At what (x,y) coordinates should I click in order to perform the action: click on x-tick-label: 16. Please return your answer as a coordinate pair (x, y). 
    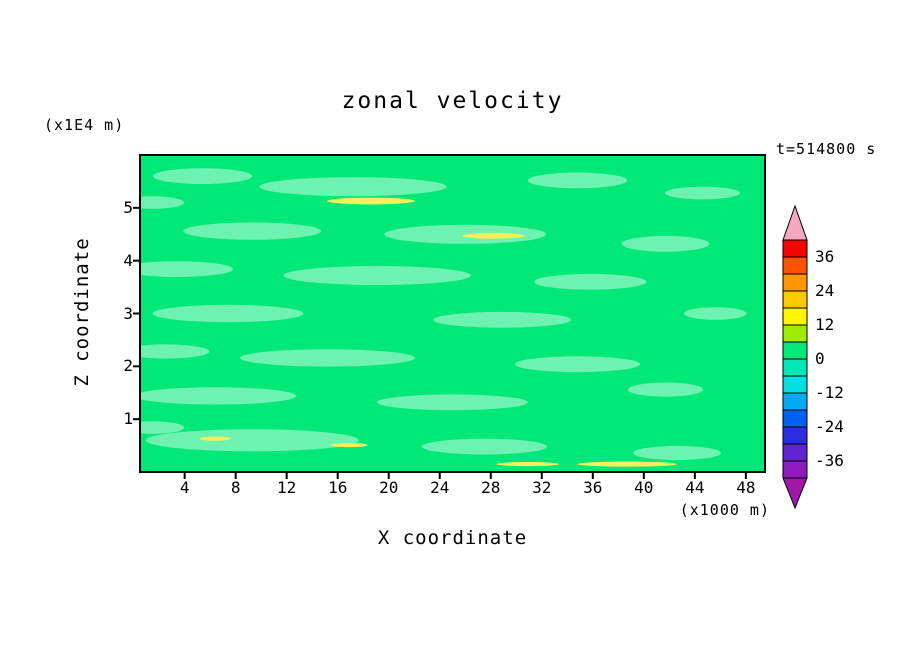
    Looking at the image, I should click on (338, 487).